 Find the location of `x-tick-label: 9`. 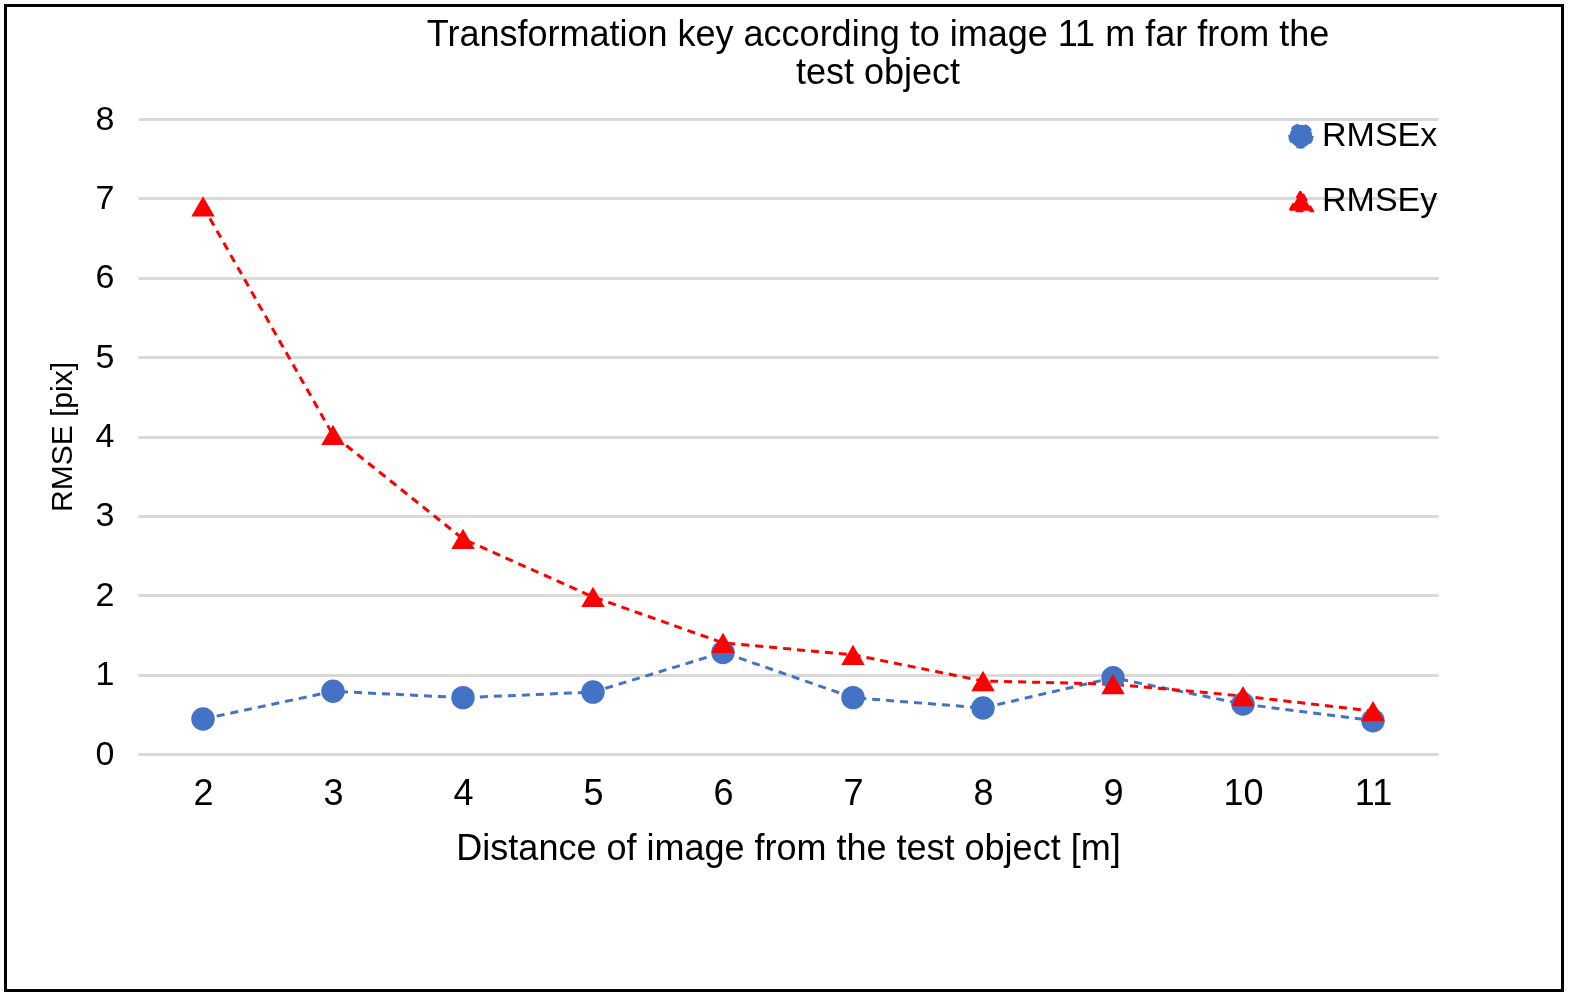

x-tick-label: 9 is located at coordinates (1113, 792).